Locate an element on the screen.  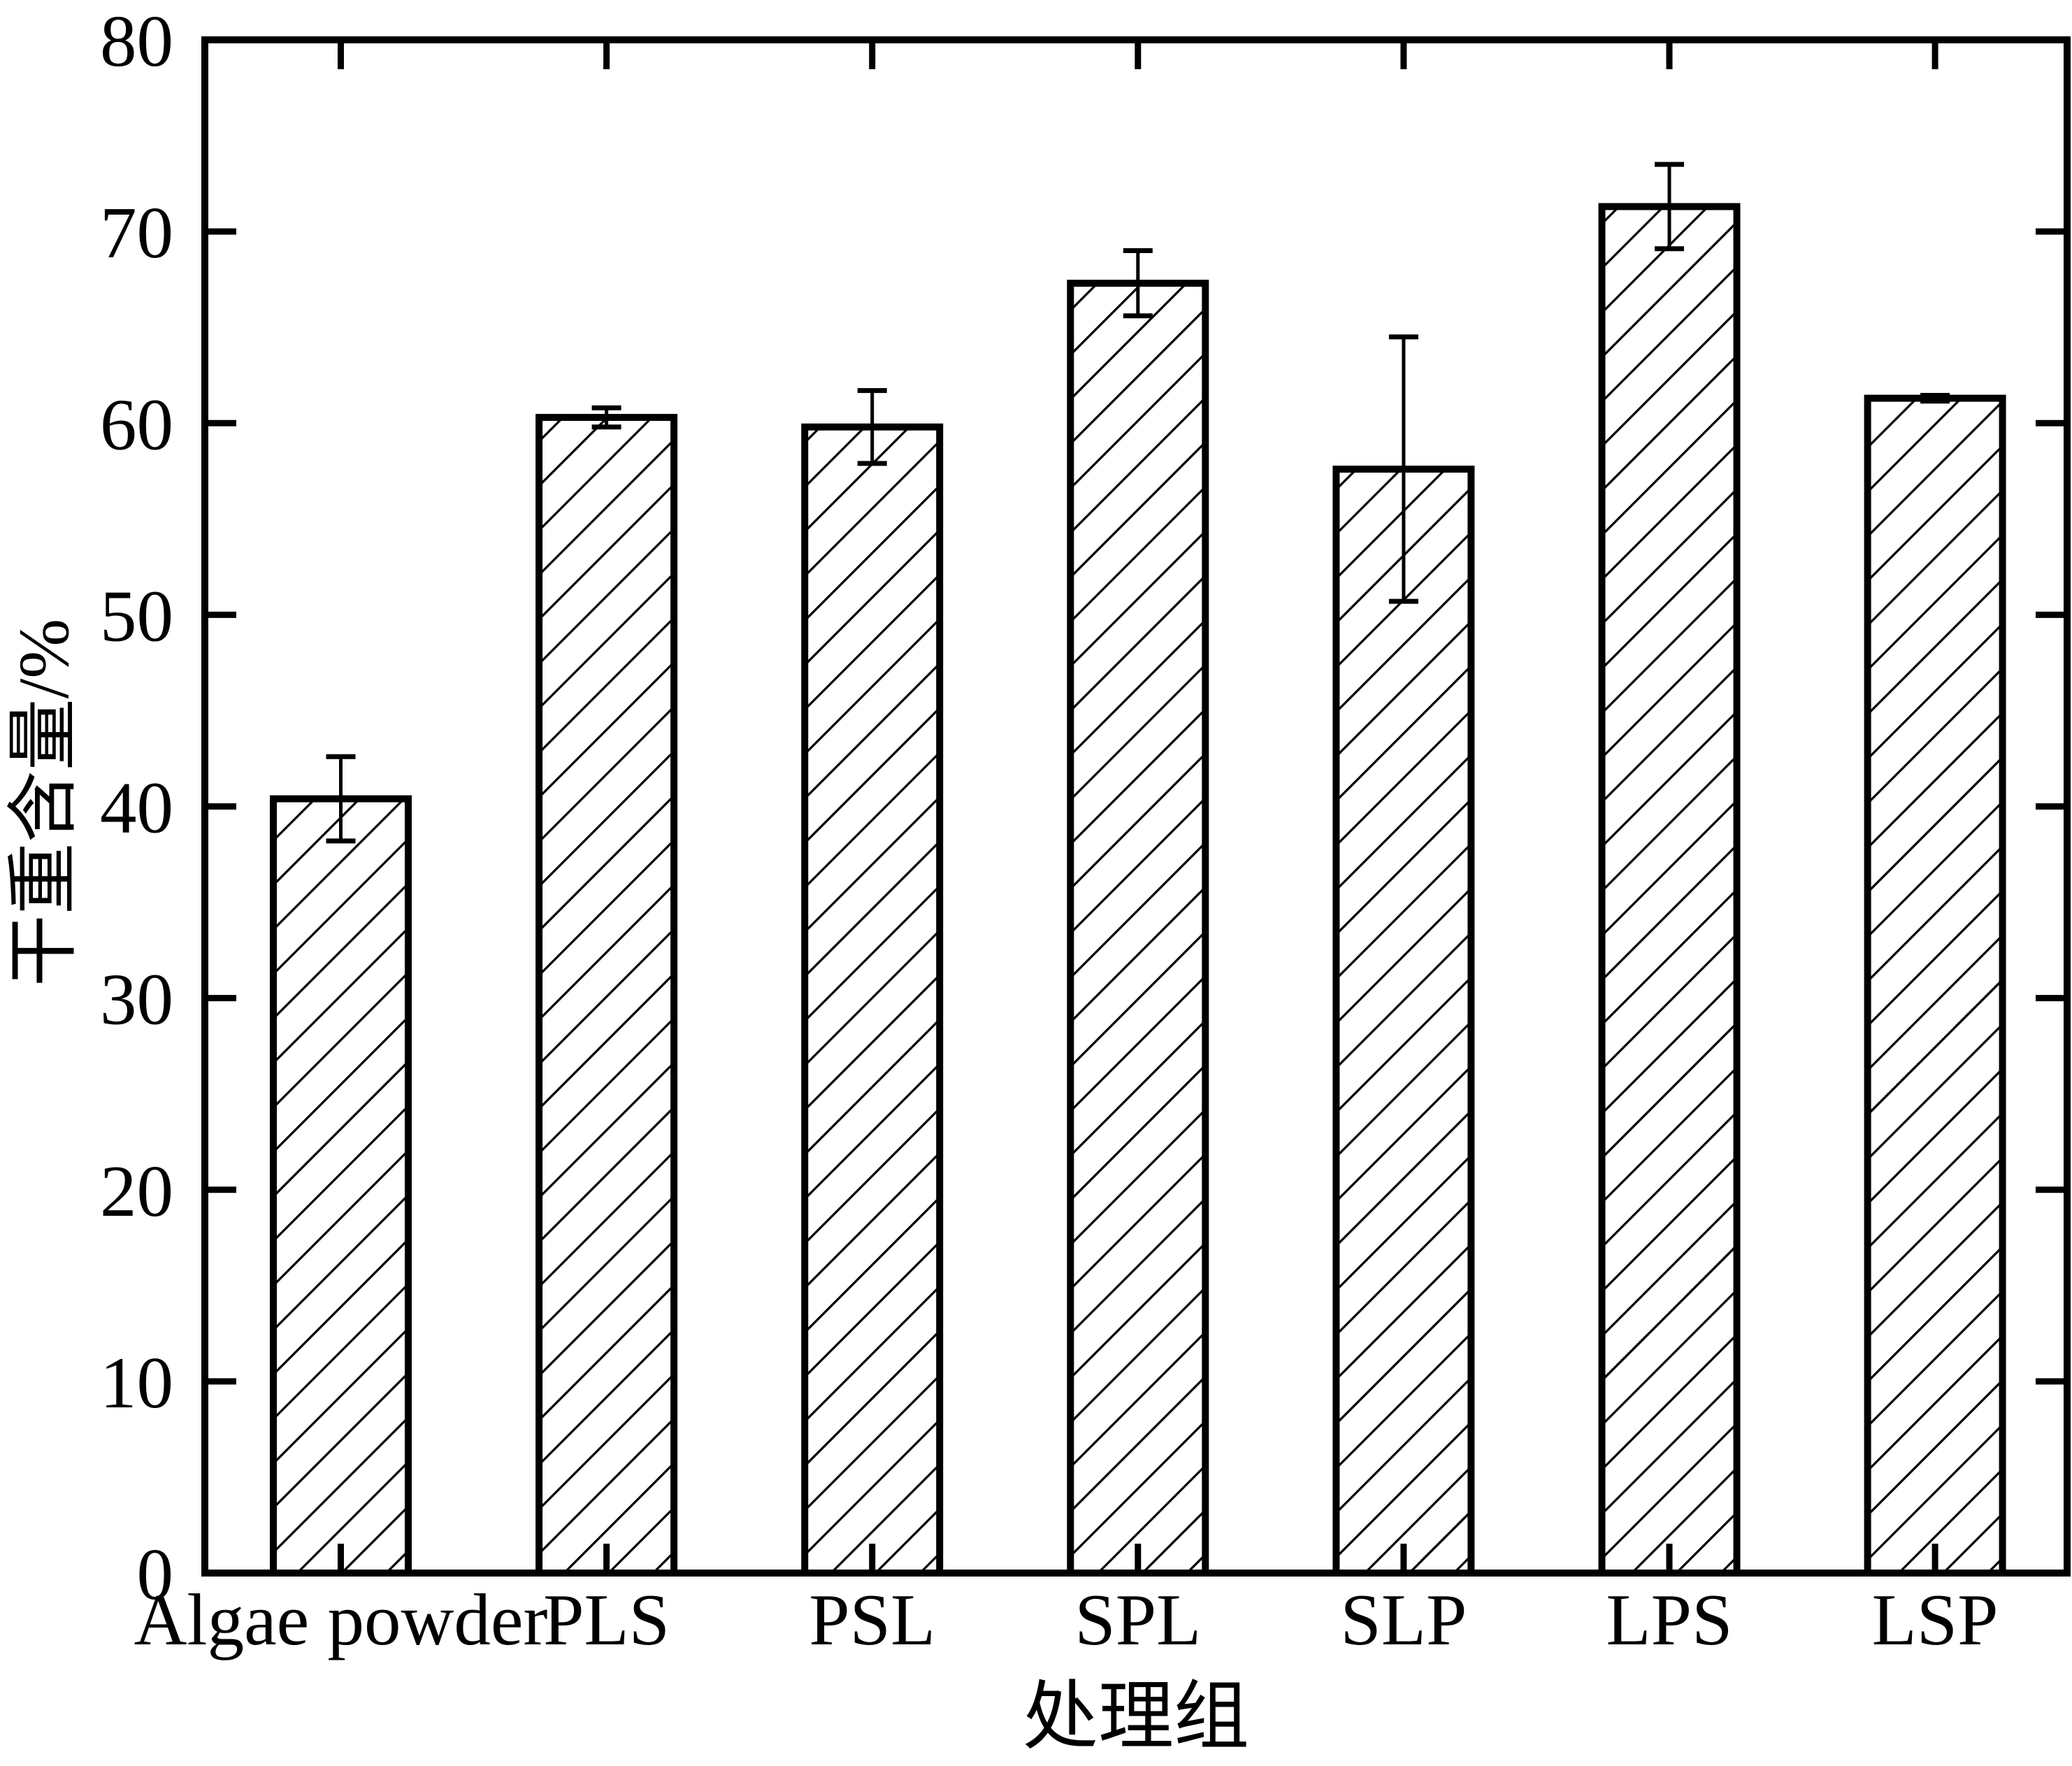
y-tick-label-40: 40 is located at coordinates (136, 808).